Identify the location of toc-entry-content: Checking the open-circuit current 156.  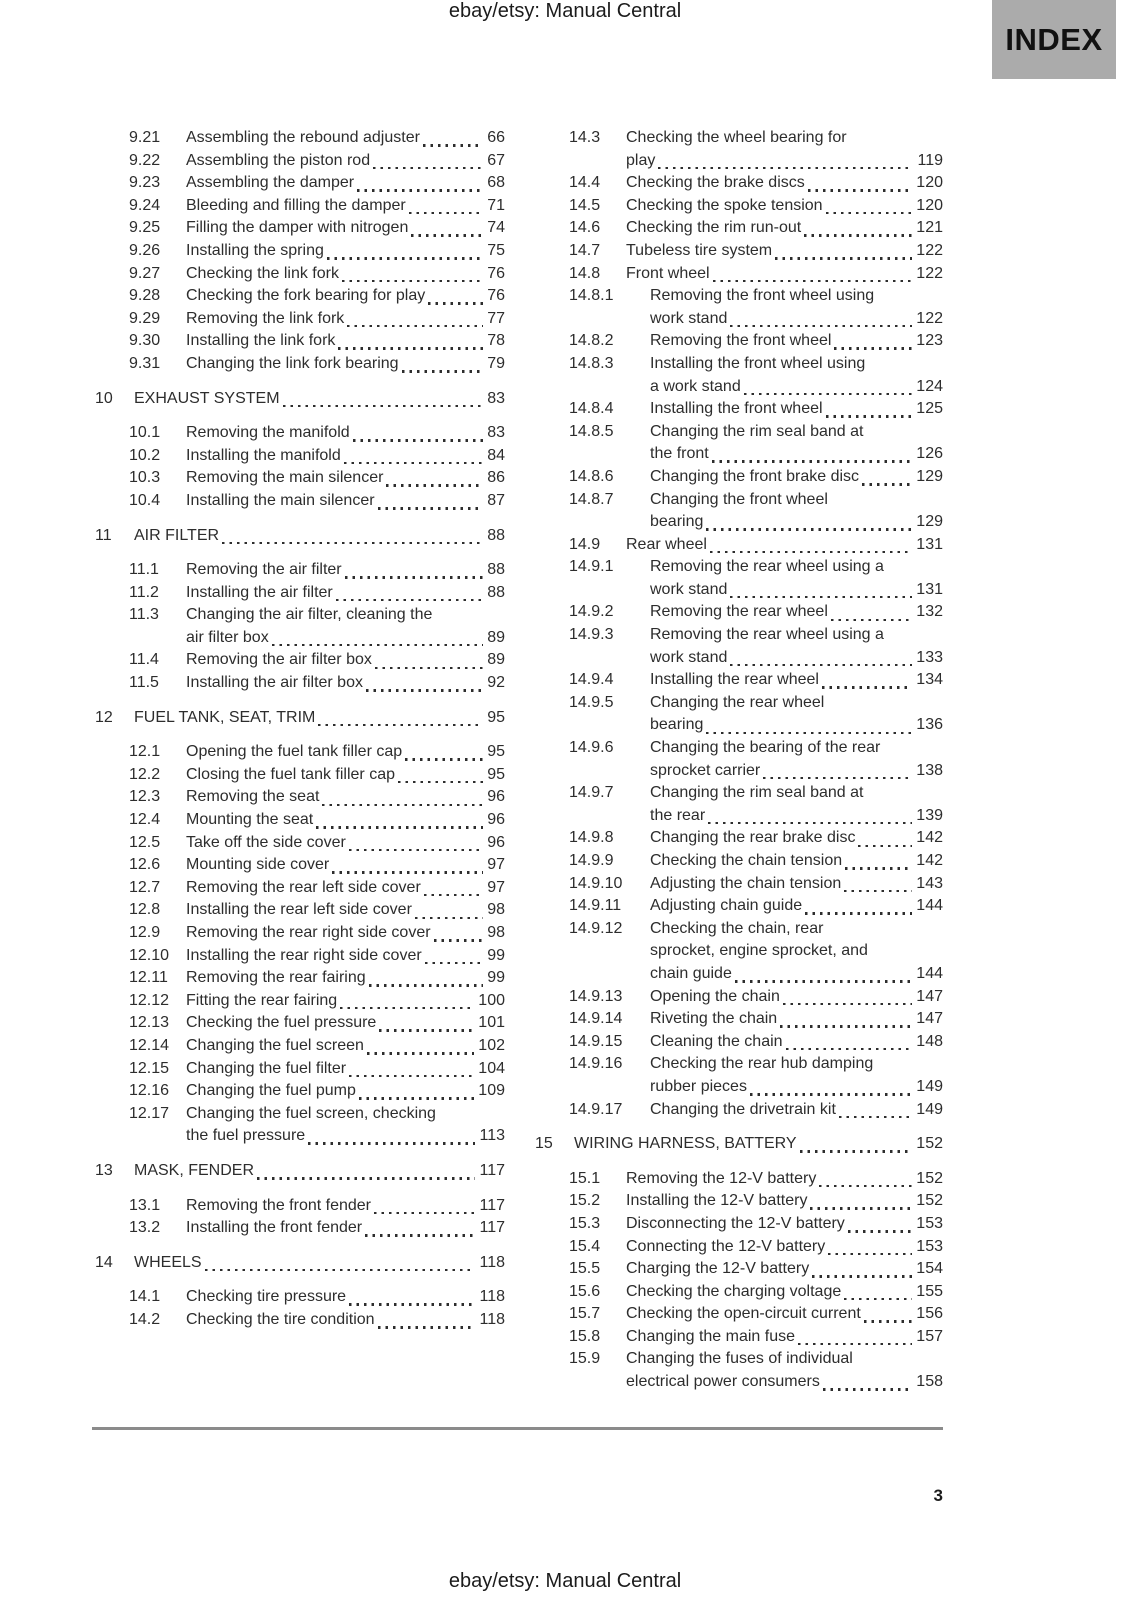
(784, 1314).